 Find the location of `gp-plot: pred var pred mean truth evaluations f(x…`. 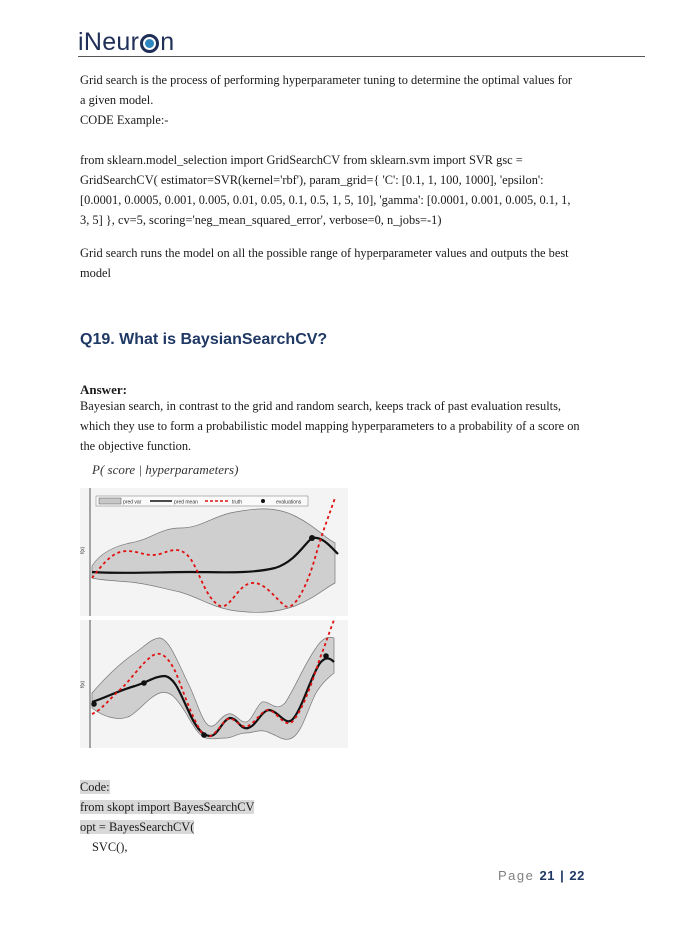

gp-plot: pred var pred mean truth evaluations f(x… is located at coordinates (214, 618).